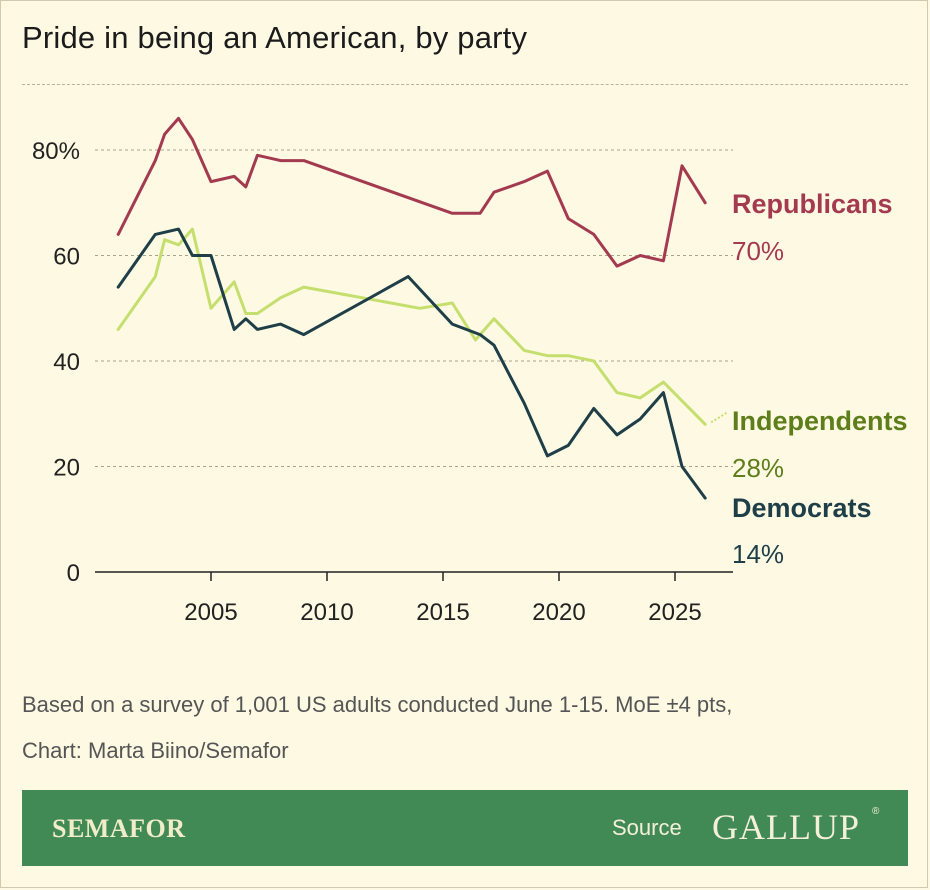 The width and height of the screenshot is (930, 890). What do you see at coordinates (465, 84) in the screenshot?
I see `title-divider` at bounding box center [465, 84].